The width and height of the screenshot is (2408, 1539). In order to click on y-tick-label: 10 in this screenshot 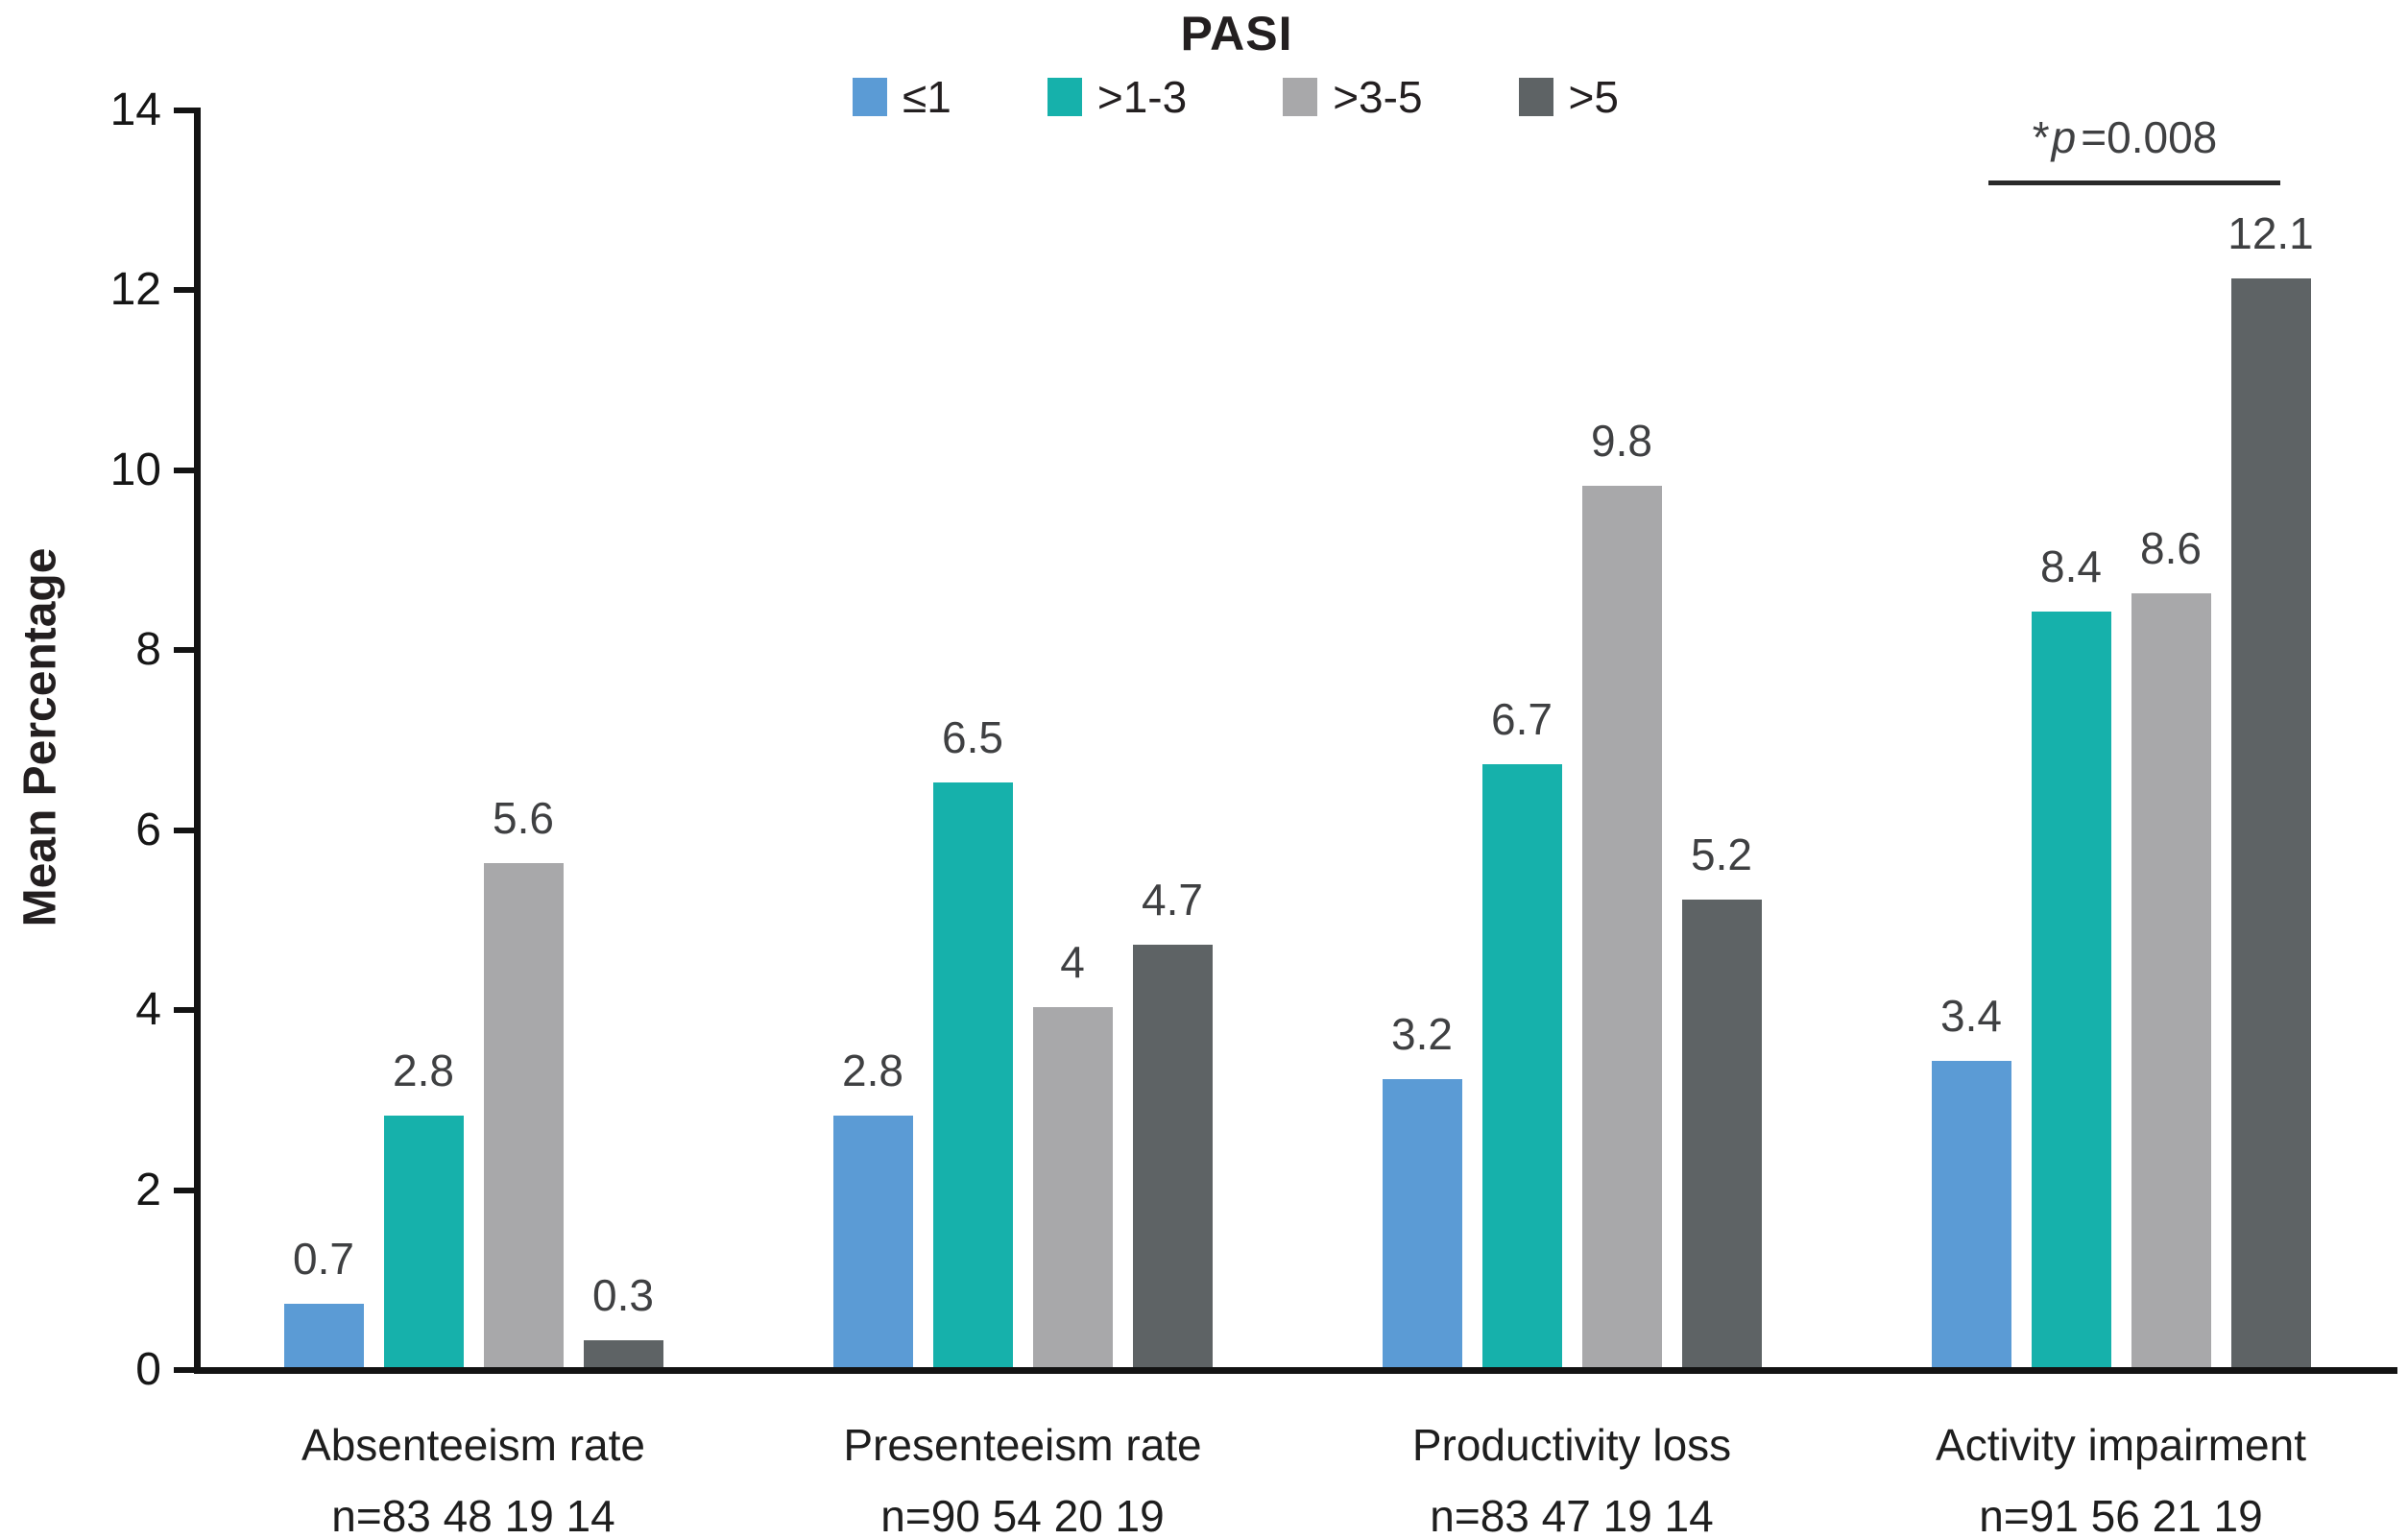, I will do `click(135, 469)`.